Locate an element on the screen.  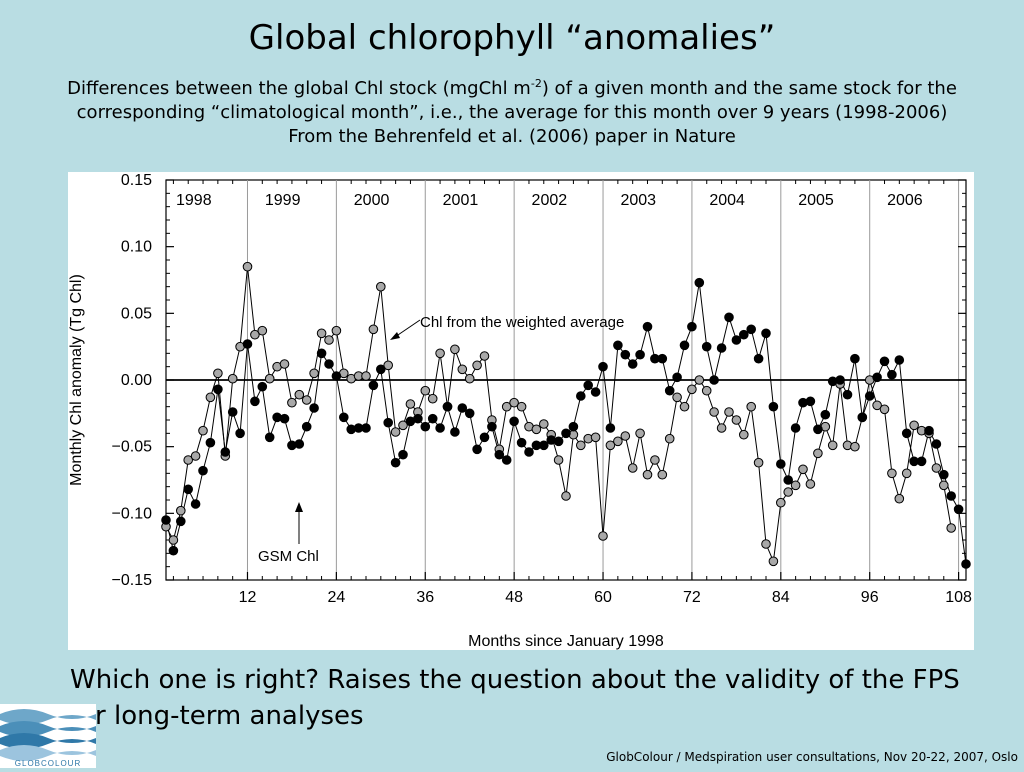
year-label: 2002 is located at coordinates (550, 200).